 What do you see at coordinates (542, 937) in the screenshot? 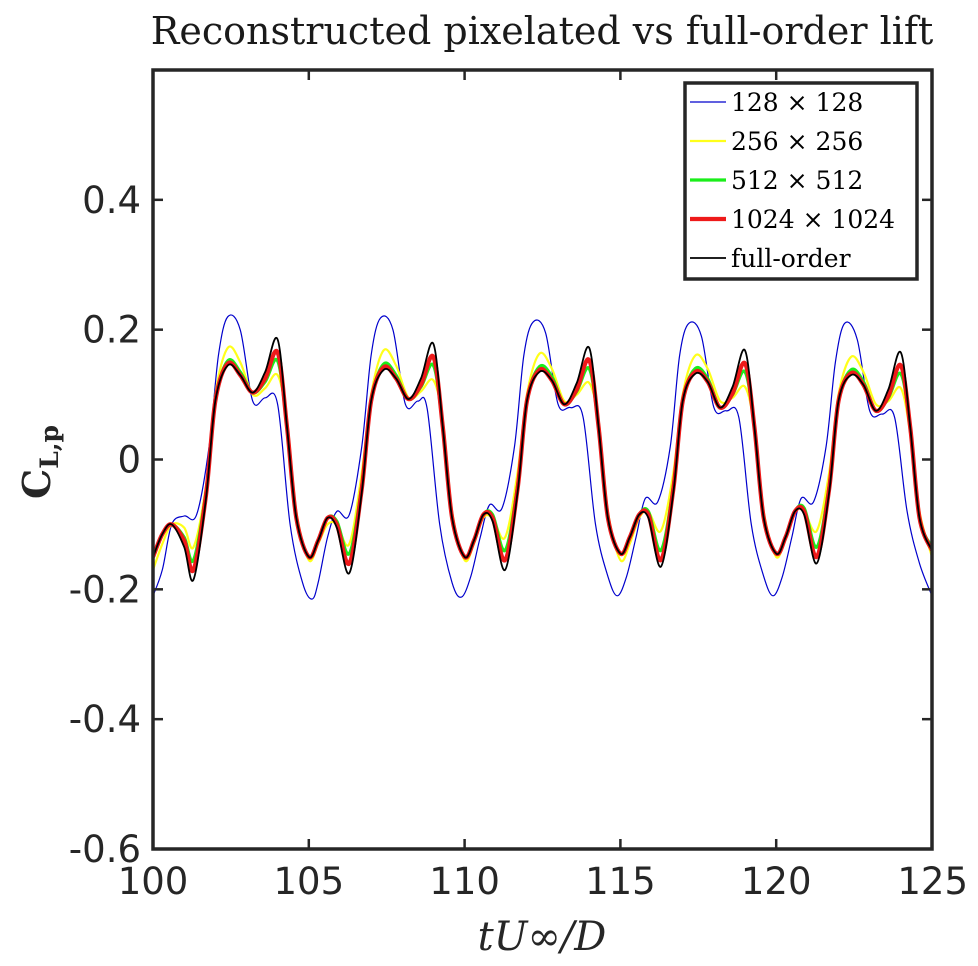
I see `x-axis-label: tU∞/D` at bounding box center [542, 937].